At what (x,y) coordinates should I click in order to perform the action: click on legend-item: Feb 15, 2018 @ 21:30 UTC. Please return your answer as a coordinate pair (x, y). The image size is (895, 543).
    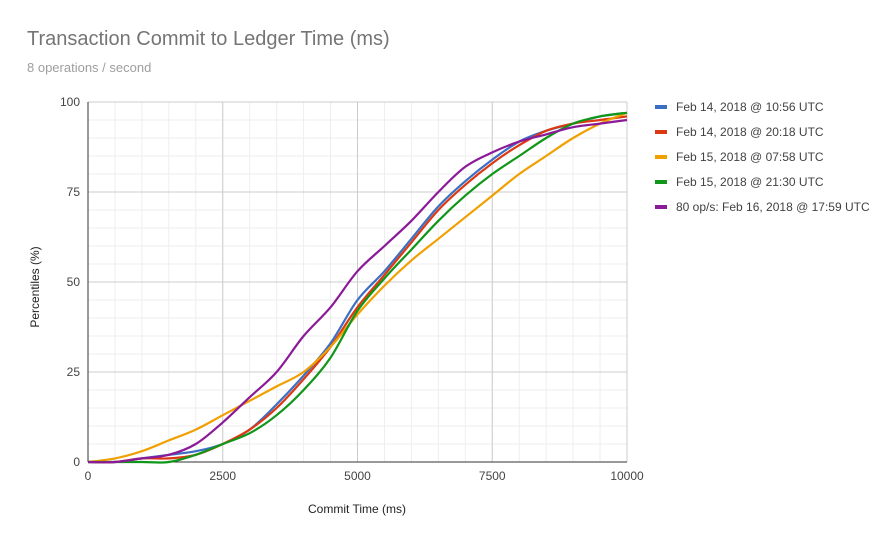
    Looking at the image, I should click on (762, 181).